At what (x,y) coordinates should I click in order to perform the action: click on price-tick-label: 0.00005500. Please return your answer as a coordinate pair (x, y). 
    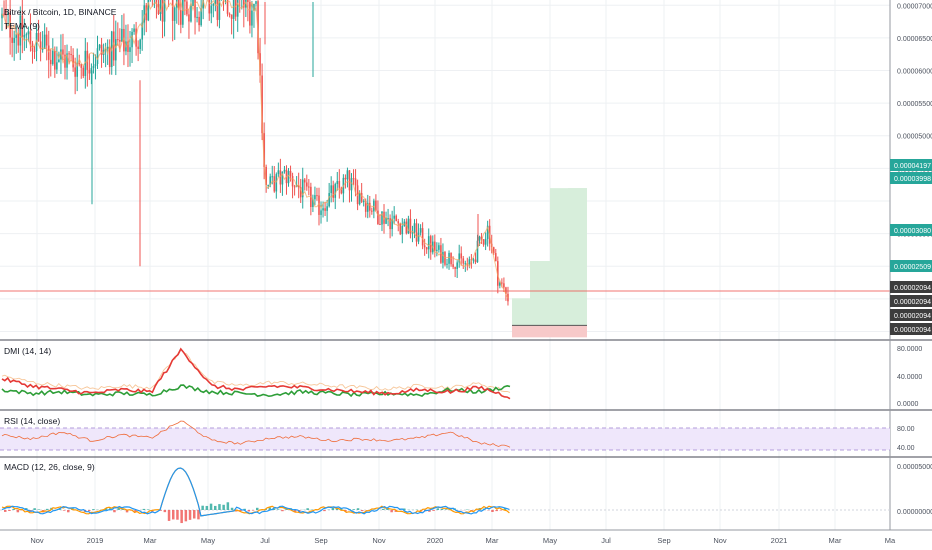
    Looking at the image, I should click on (914, 104).